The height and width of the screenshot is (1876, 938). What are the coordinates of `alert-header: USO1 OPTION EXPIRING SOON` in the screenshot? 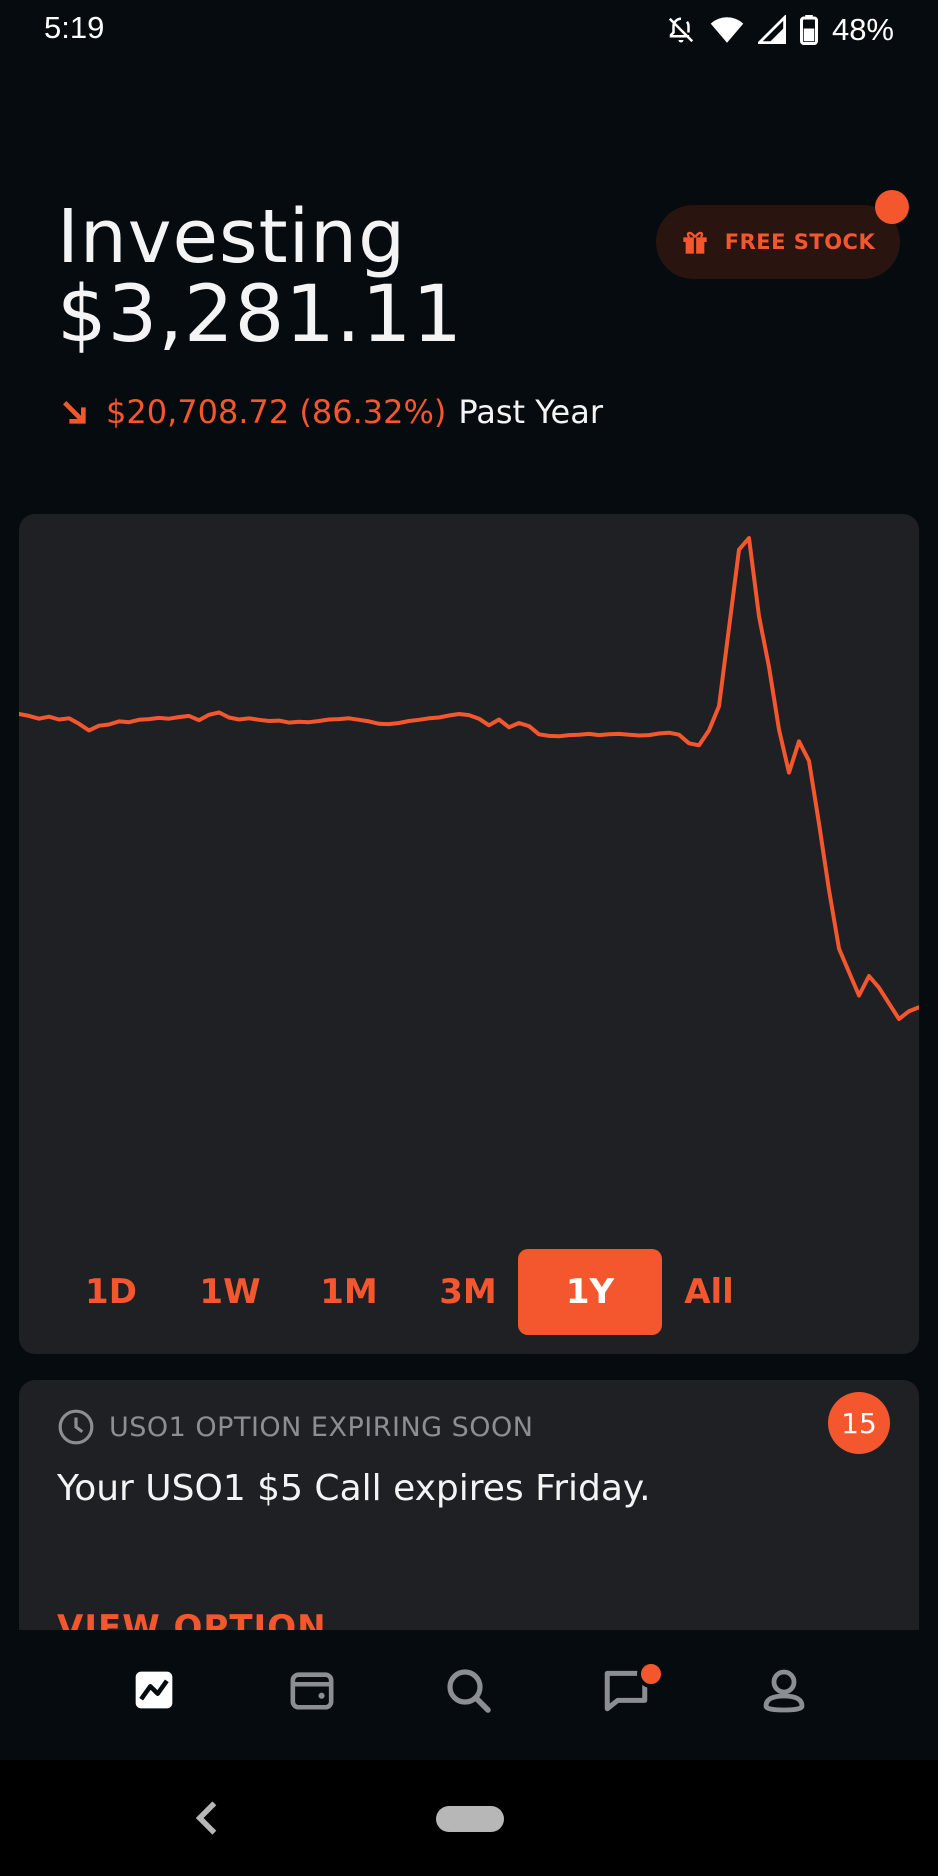 It's located at (295, 1427).